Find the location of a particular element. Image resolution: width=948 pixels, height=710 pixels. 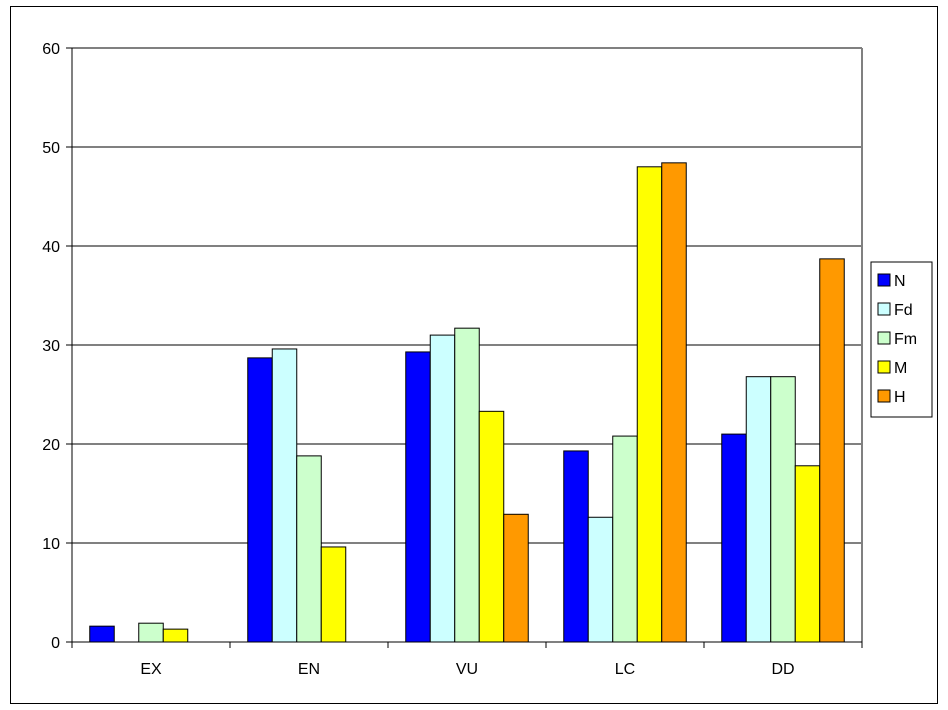

legend-label-m: M is located at coordinates (900, 368).